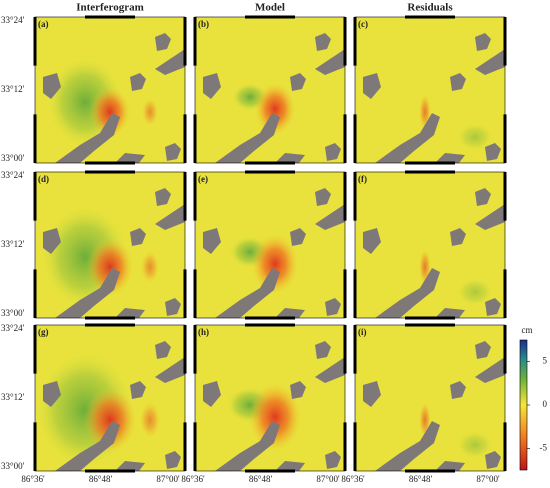  I want to click on panel-label: (d), so click(43, 179).